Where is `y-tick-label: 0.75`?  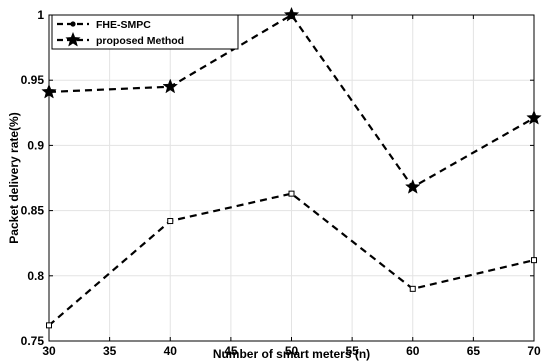
y-tick-label: 0.75 is located at coordinates (33, 341).